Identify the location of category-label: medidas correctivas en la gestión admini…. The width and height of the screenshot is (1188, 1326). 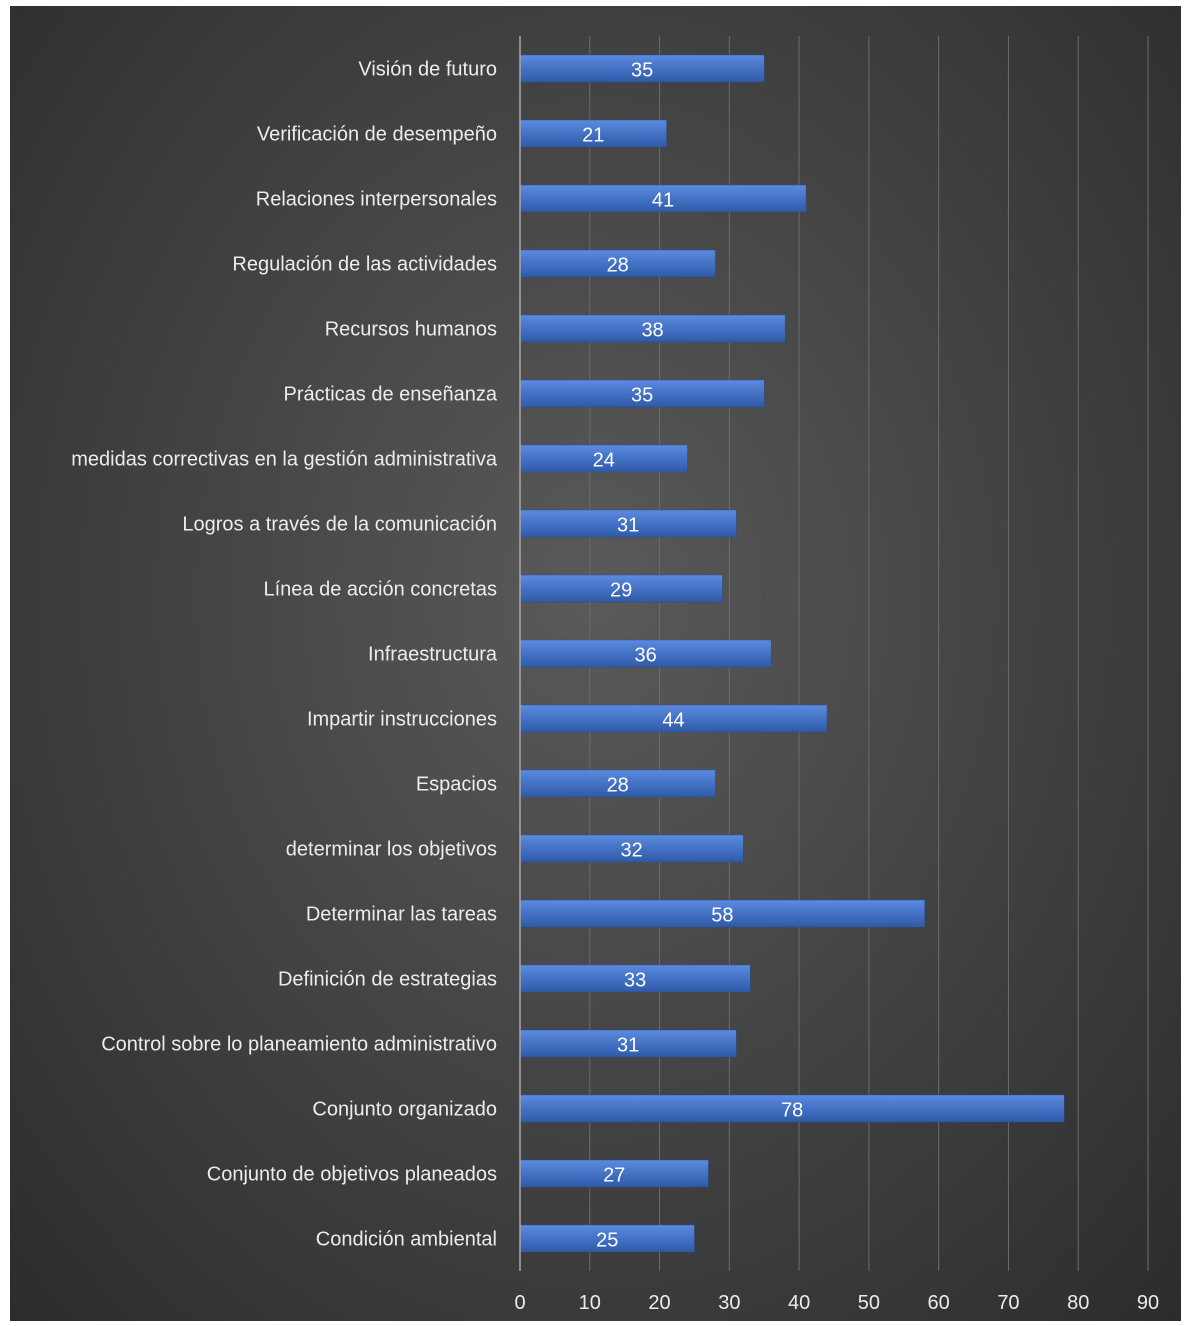
(284, 460).